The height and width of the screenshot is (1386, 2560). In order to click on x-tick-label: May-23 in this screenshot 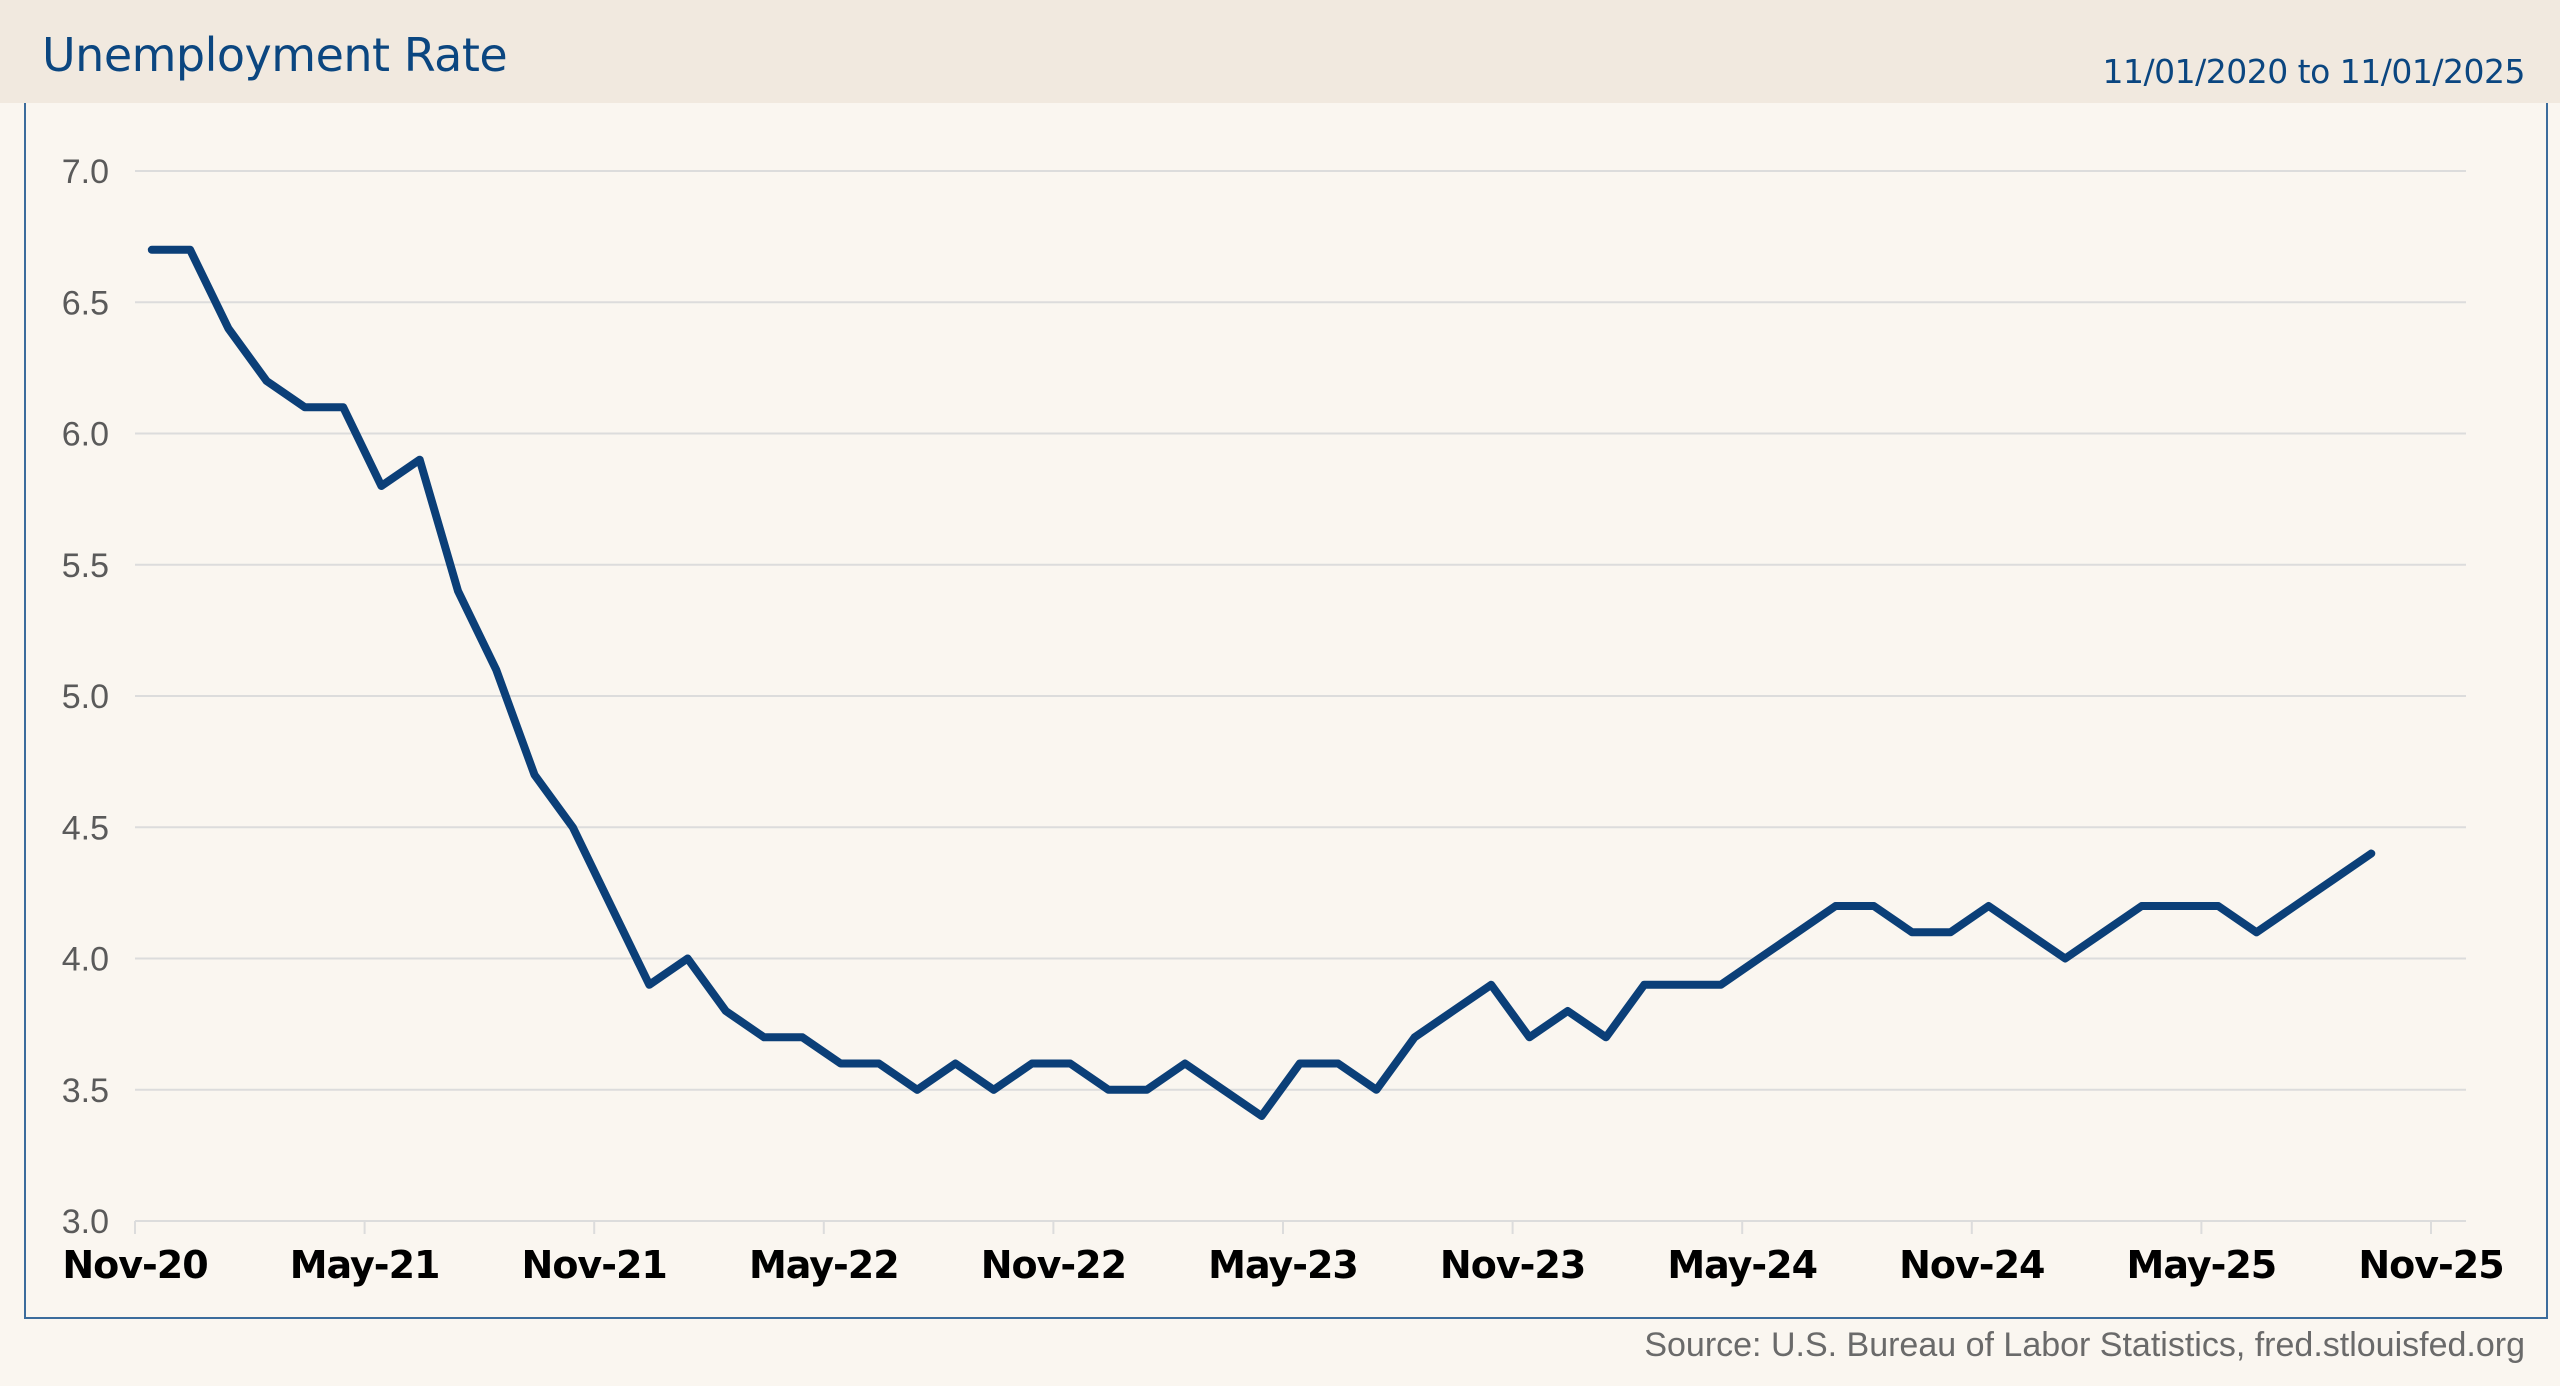, I will do `click(1283, 1265)`.